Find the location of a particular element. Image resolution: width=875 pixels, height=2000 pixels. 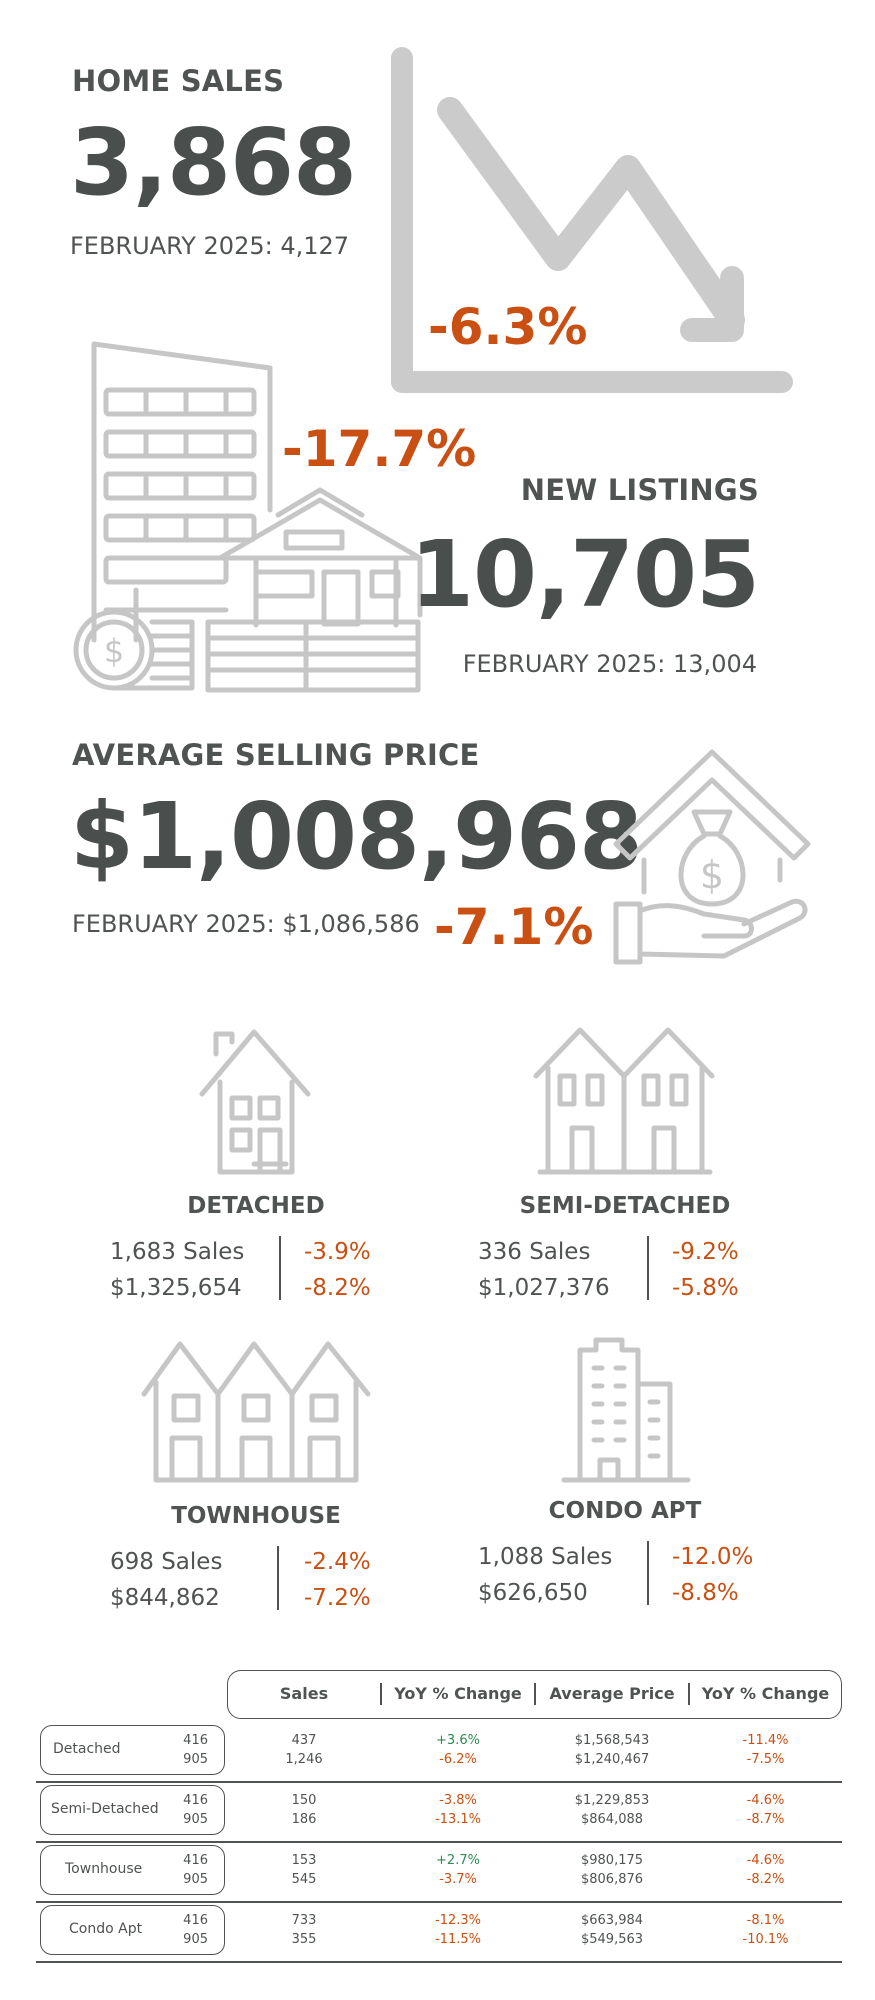

condo-sales: 1,088 Sales is located at coordinates (545, 1557).